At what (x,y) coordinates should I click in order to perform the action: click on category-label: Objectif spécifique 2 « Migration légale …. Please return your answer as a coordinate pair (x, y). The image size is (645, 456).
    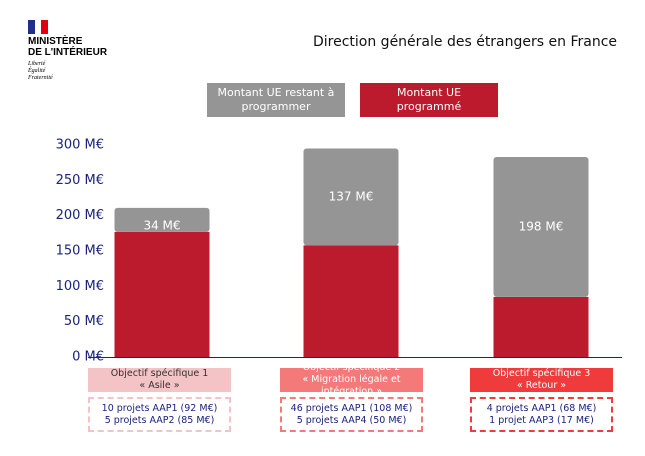
    Looking at the image, I should click on (351, 379).